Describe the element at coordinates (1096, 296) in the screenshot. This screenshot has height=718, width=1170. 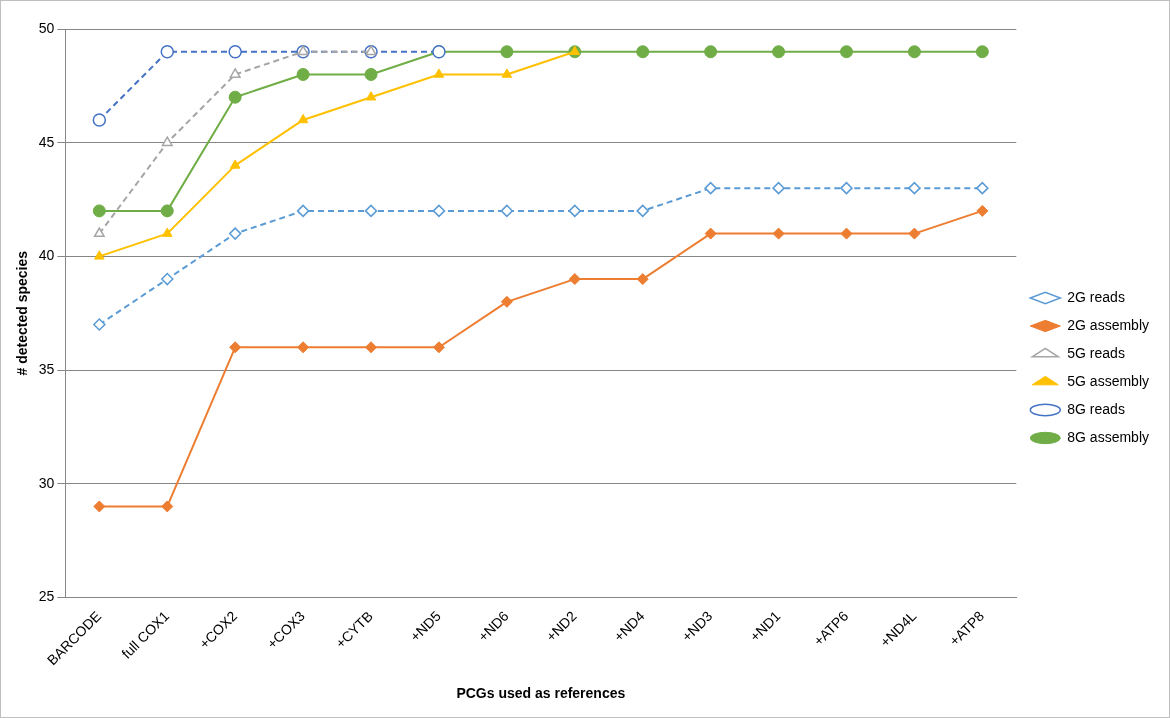
I see `legend-label: 2G reads` at that location.